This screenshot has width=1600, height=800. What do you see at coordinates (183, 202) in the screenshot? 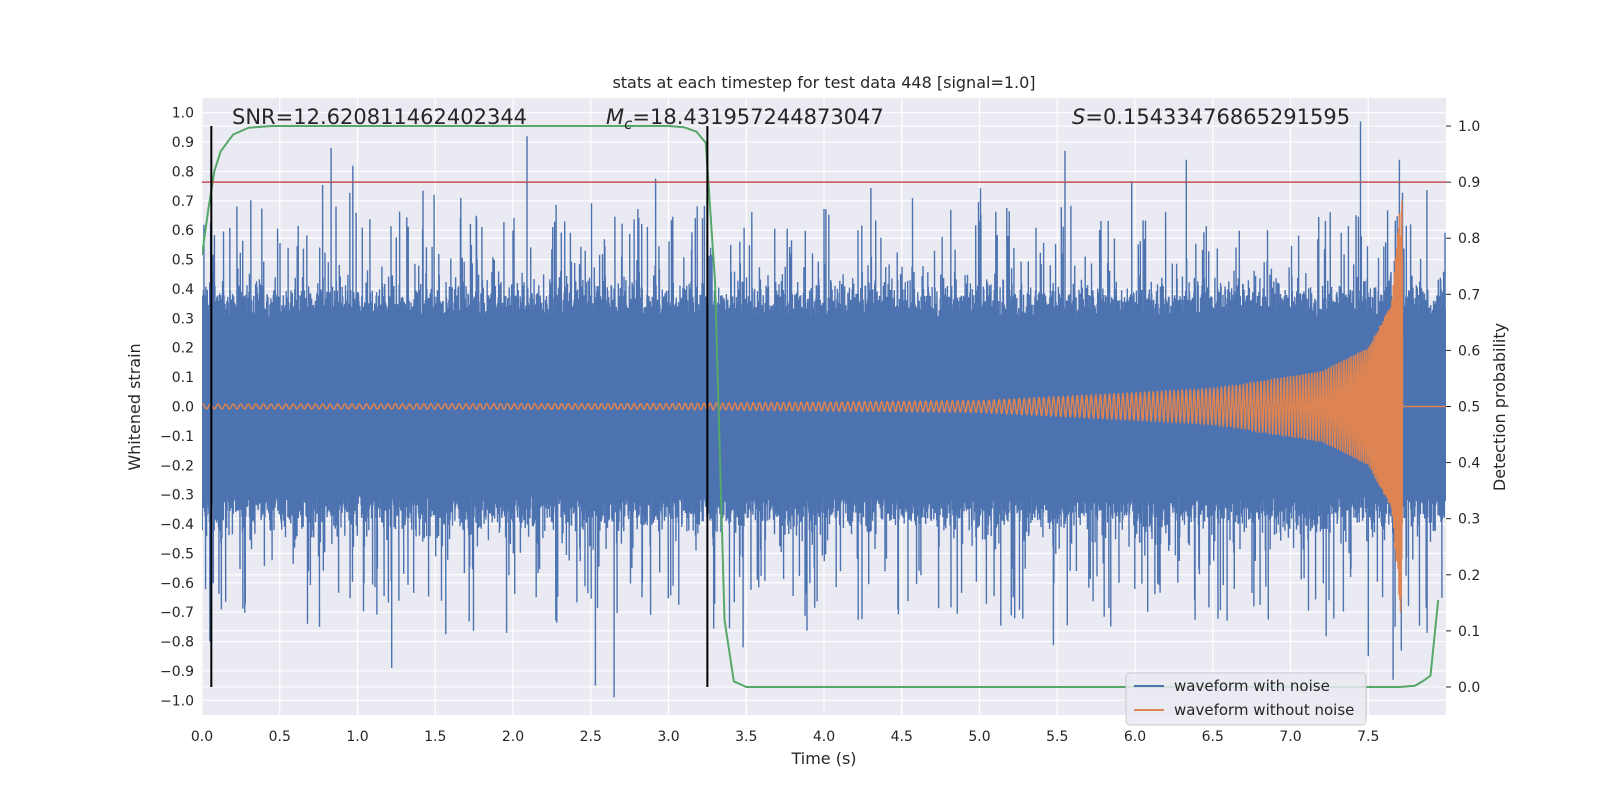
I see `y-left-tick-label: 0.7` at bounding box center [183, 202].